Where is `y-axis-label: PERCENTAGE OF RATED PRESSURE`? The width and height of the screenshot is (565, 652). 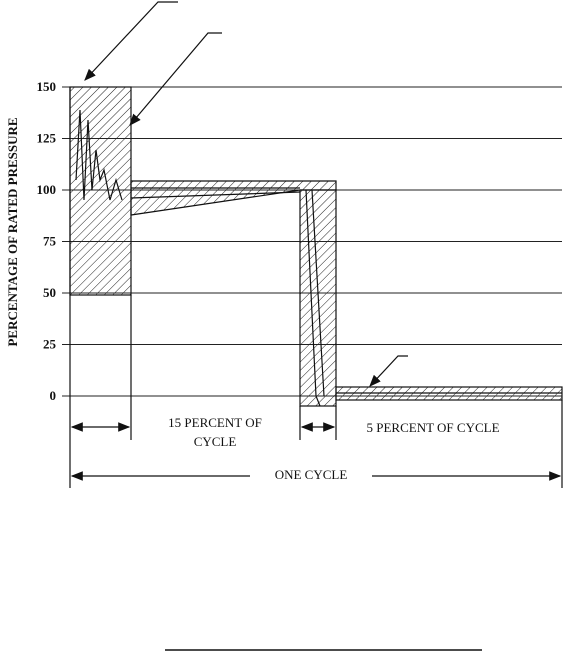
y-axis-label: PERCENTAGE OF RATED PRESSURE is located at coordinates (12, 231).